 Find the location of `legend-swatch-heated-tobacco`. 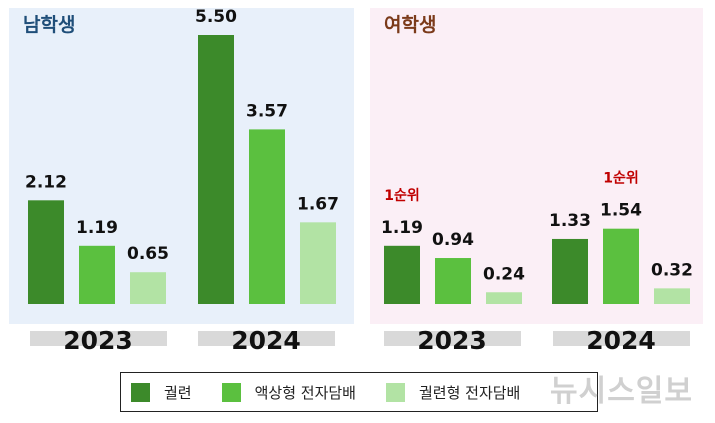

legend-swatch-heated-tobacco is located at coordinates (395, 392).